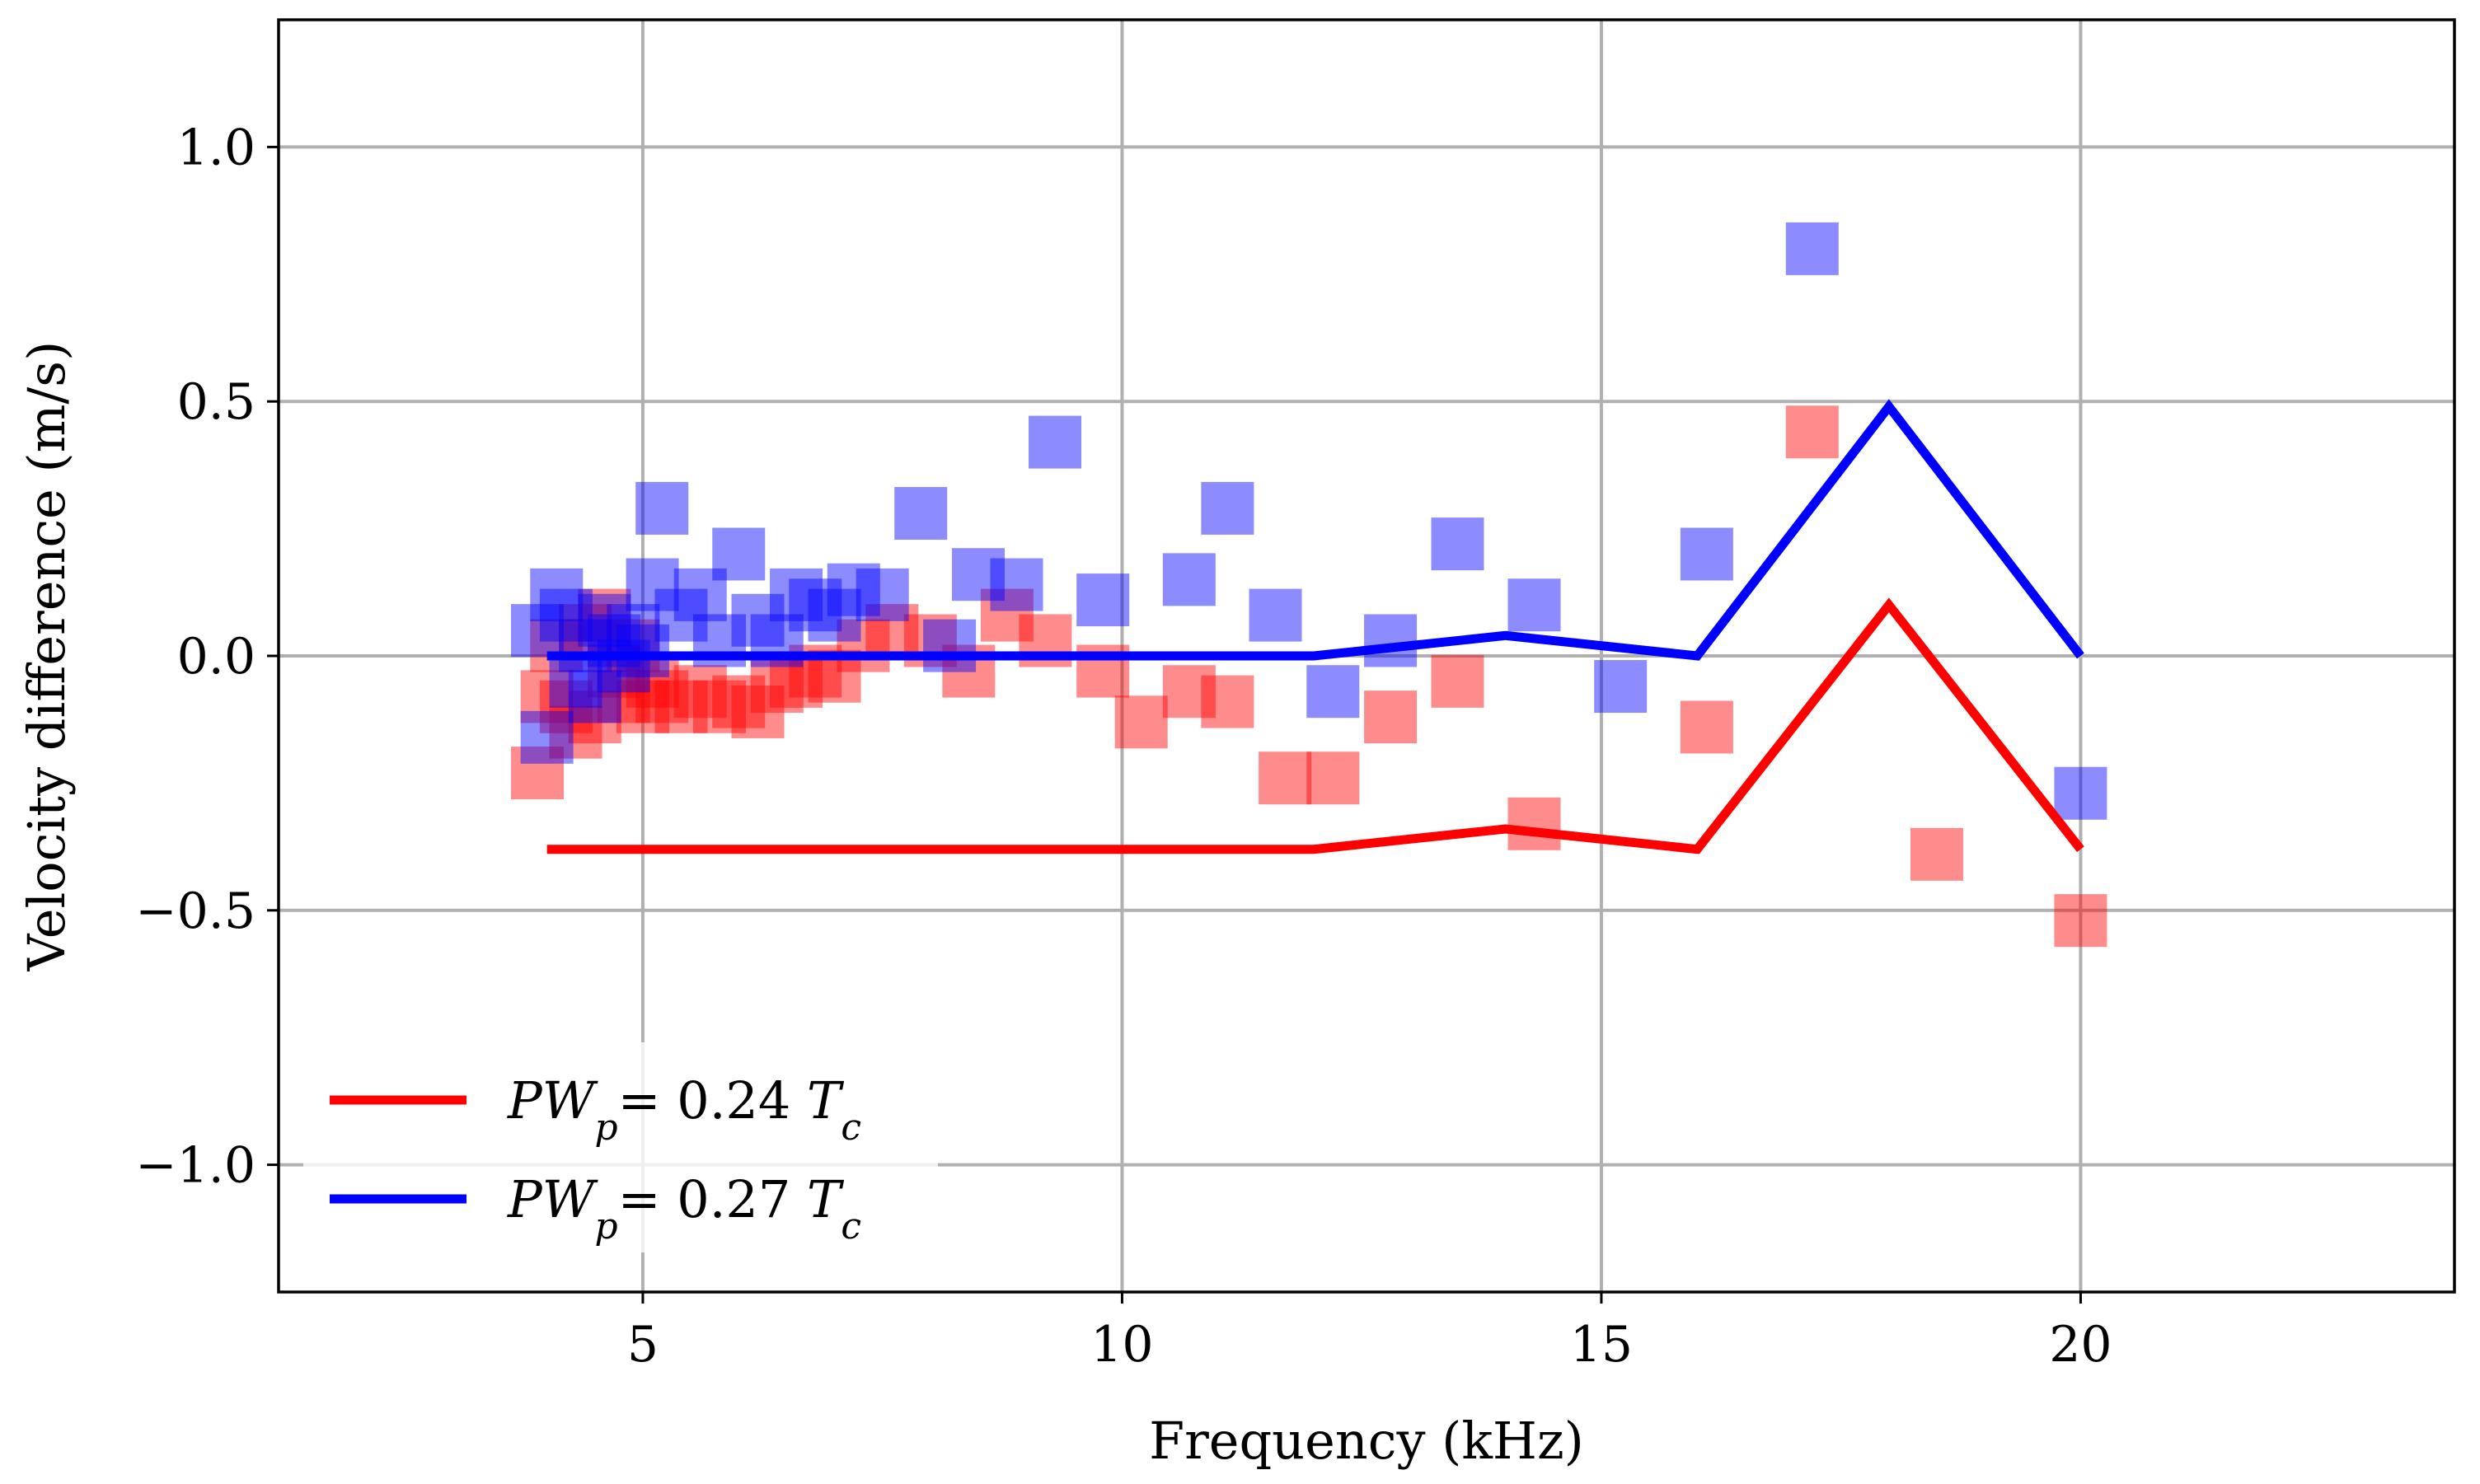  What do you see at coordinates (217, 657) in the screenshot?
I see `y-tick-label: 0.0` at bounding box center [217, 657].